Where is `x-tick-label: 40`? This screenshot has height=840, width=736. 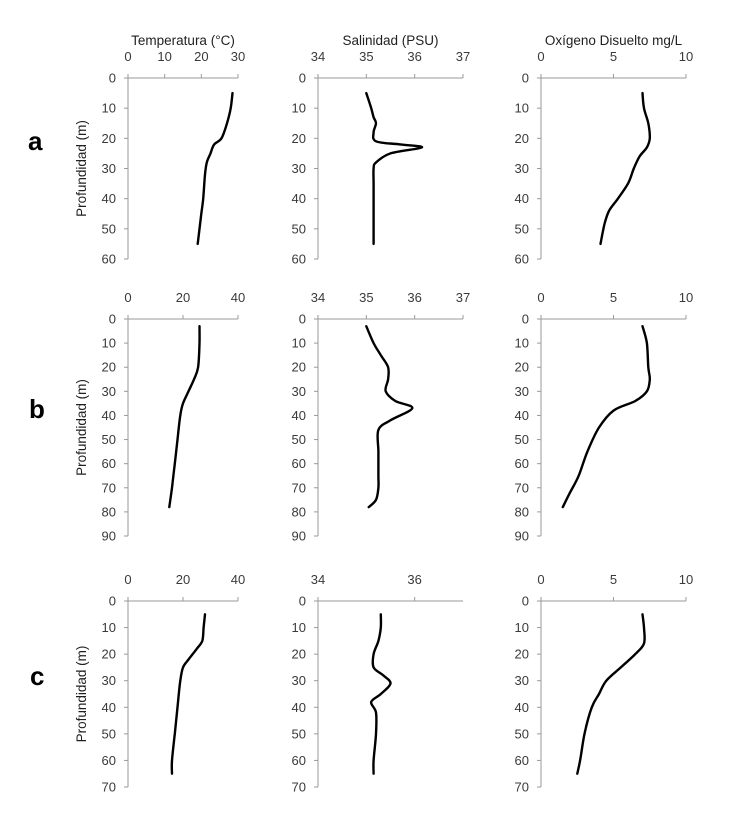
x-tick-label: 40 is located at coordinates (238, 297).